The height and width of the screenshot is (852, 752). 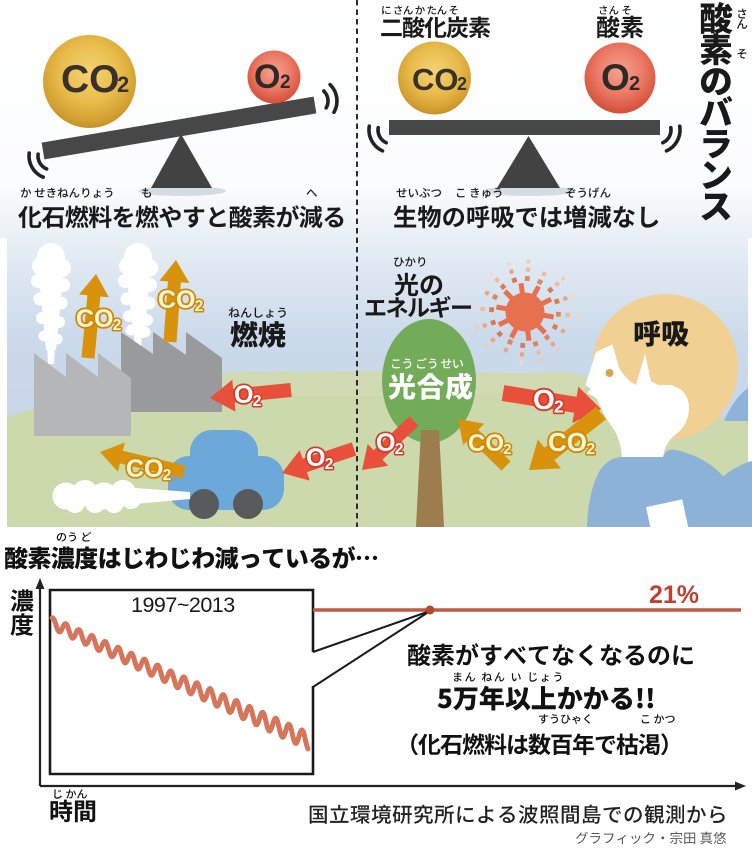 I want to click on svg-text: 1997~2013, so click(x=183, y=605).